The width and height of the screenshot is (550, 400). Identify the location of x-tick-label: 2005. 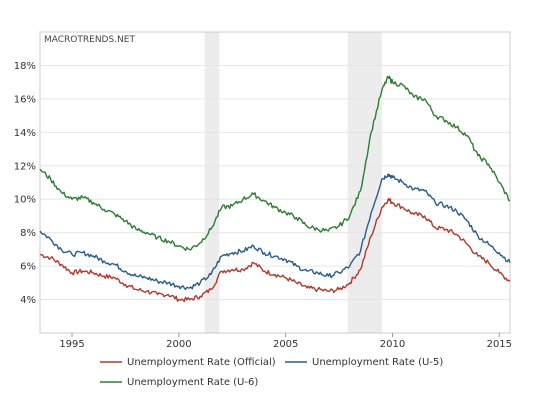
(285, 344).